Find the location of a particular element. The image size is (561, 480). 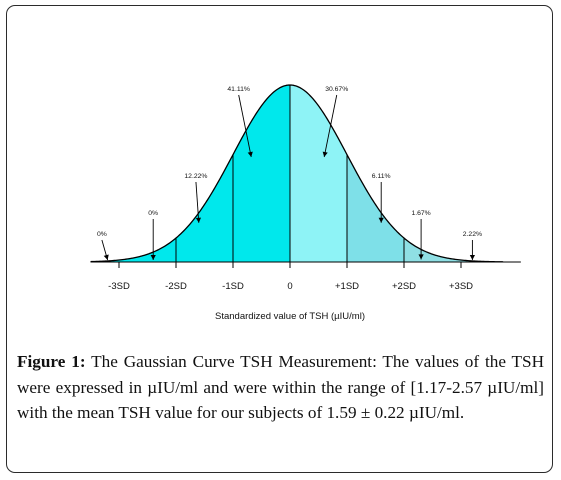

tick-label: +2SD is located at coordinates (404, 286).